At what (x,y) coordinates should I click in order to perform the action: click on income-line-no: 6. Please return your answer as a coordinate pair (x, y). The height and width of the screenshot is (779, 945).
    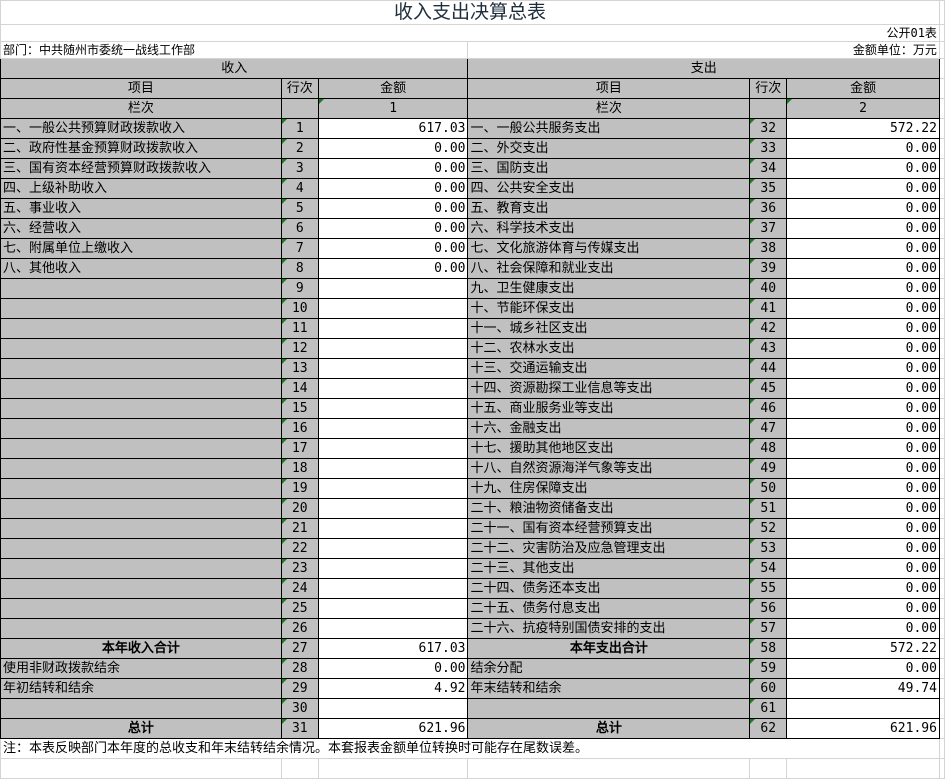
    Looking at the image, I should click on (299, 228).